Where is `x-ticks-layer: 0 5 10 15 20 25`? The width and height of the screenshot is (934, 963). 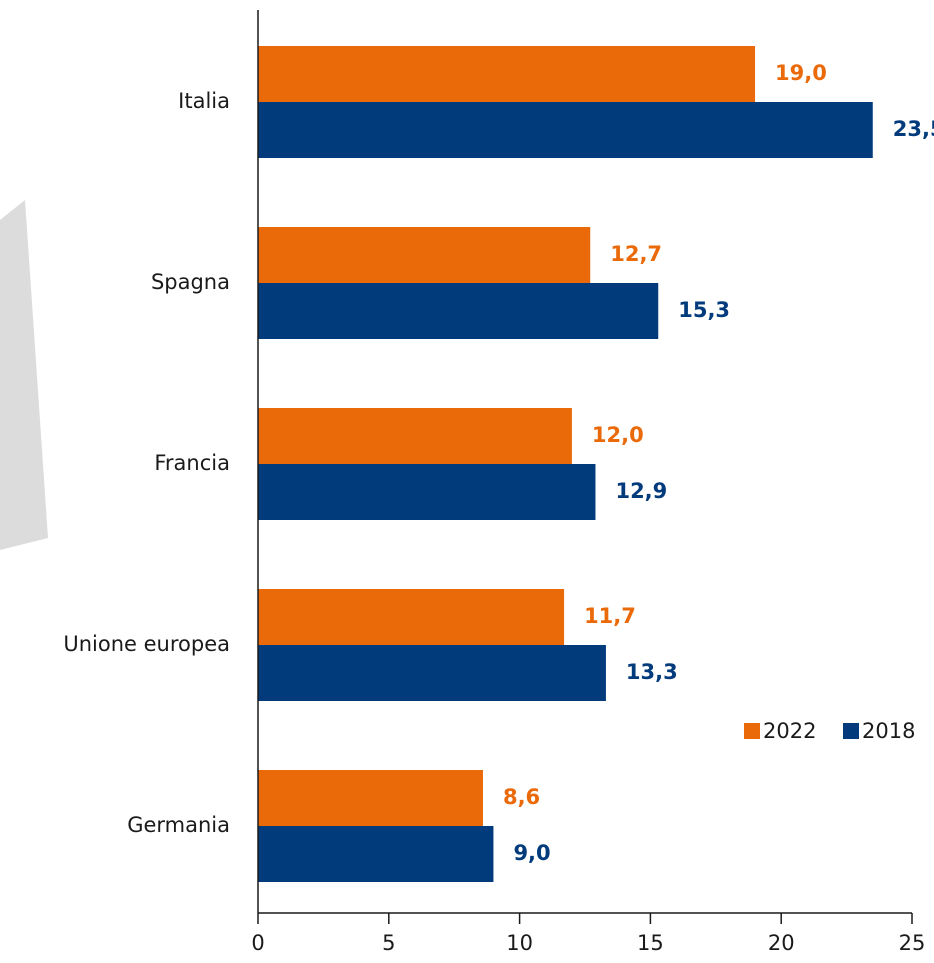
x-ticks-layer: 0 5 10 15 20 25 is located at coordinates (588, 934).